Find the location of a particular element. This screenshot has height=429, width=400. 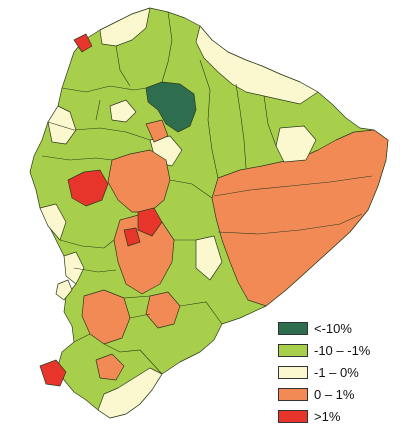

legend-label: -10 – -1% is located at coordinates (342, 350).